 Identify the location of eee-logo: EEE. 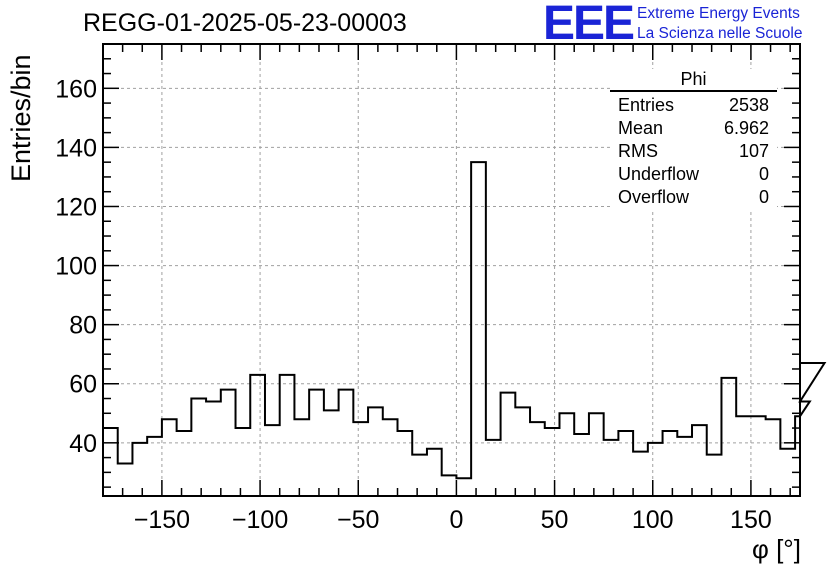
(589, 25).